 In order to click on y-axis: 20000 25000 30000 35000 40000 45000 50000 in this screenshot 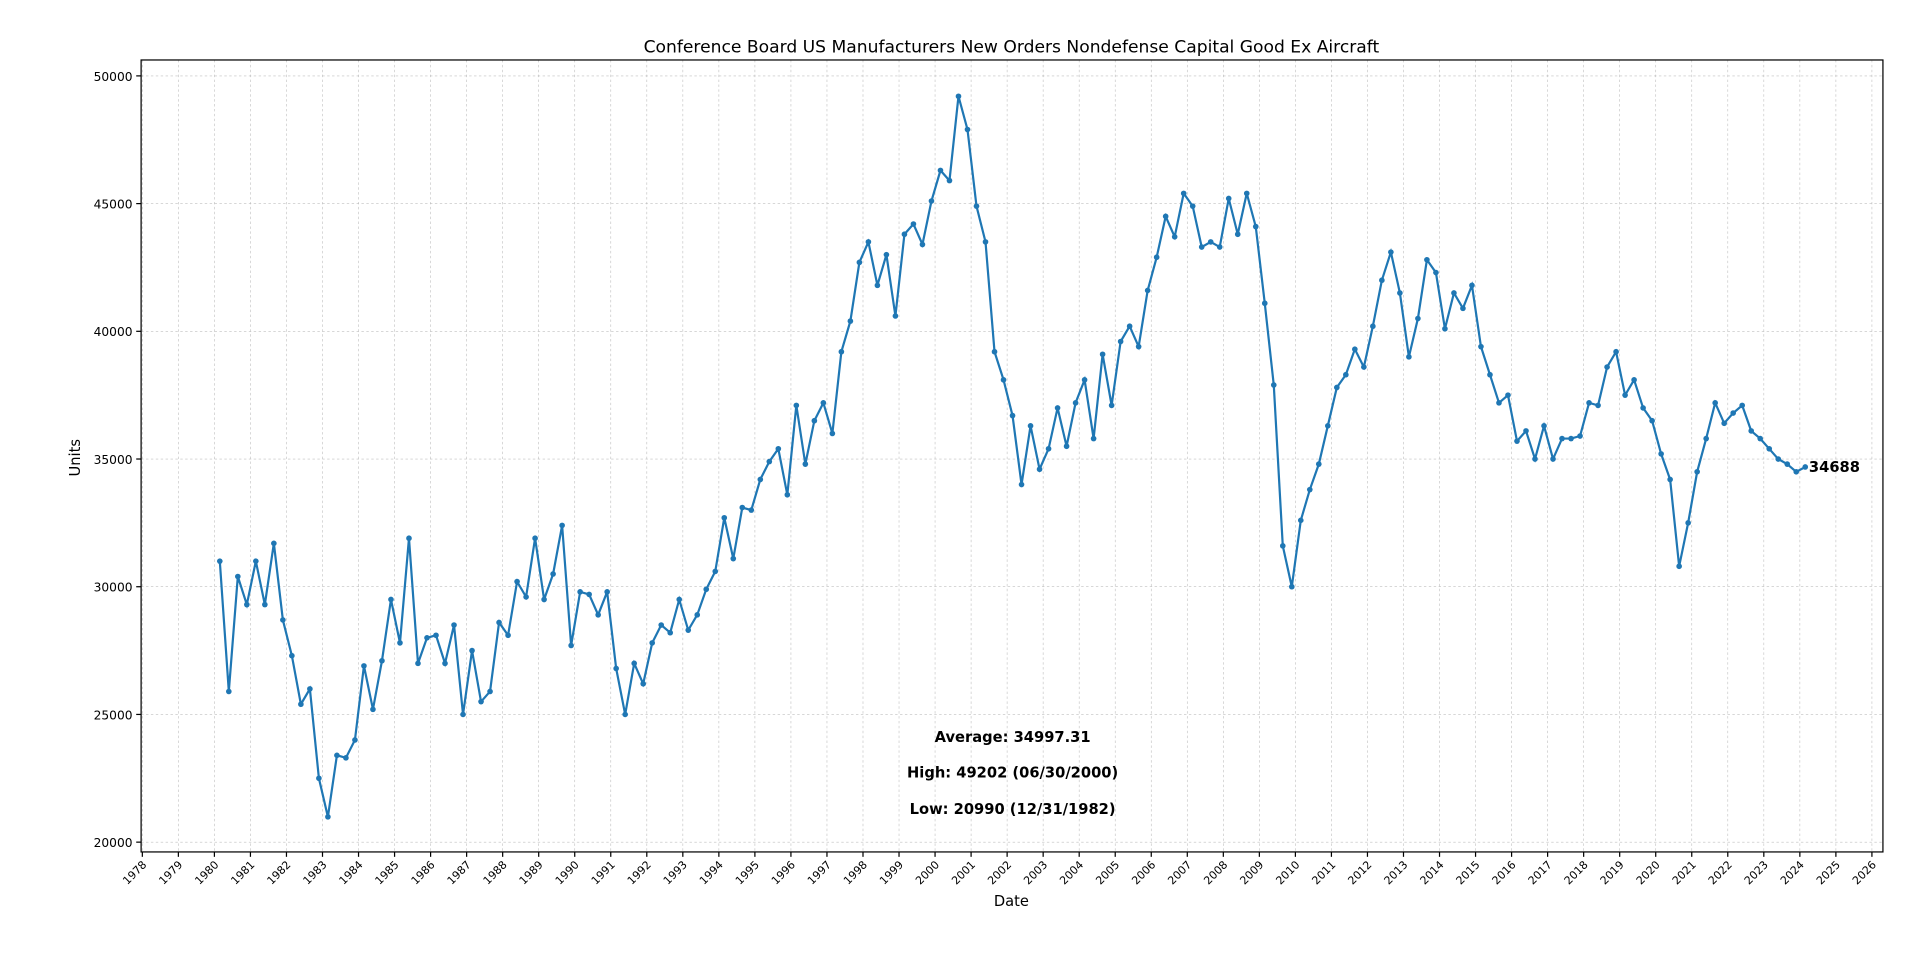, I will do `click(118, 460)`.